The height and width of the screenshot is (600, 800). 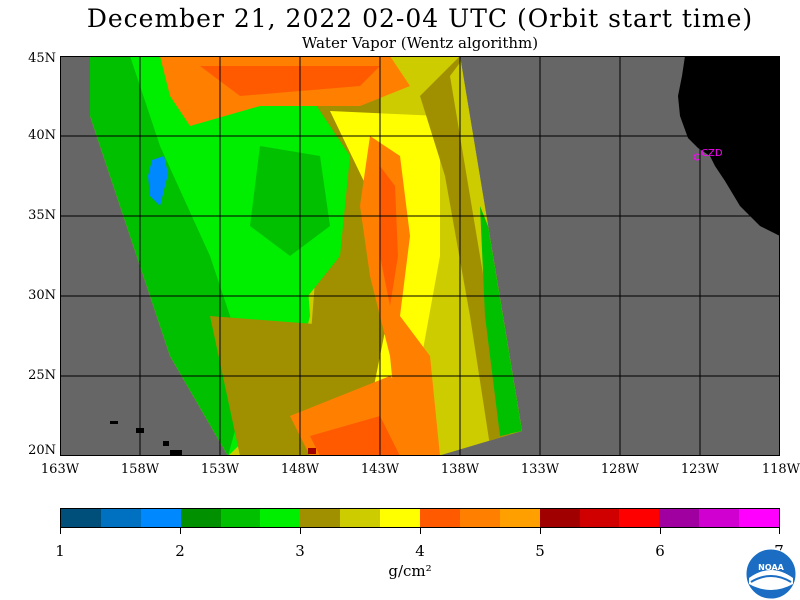 What do you see at coordinates (660, 551) in the screenshot?
I see `colorbar-label-6: 6` at bounding box center [660, 551].